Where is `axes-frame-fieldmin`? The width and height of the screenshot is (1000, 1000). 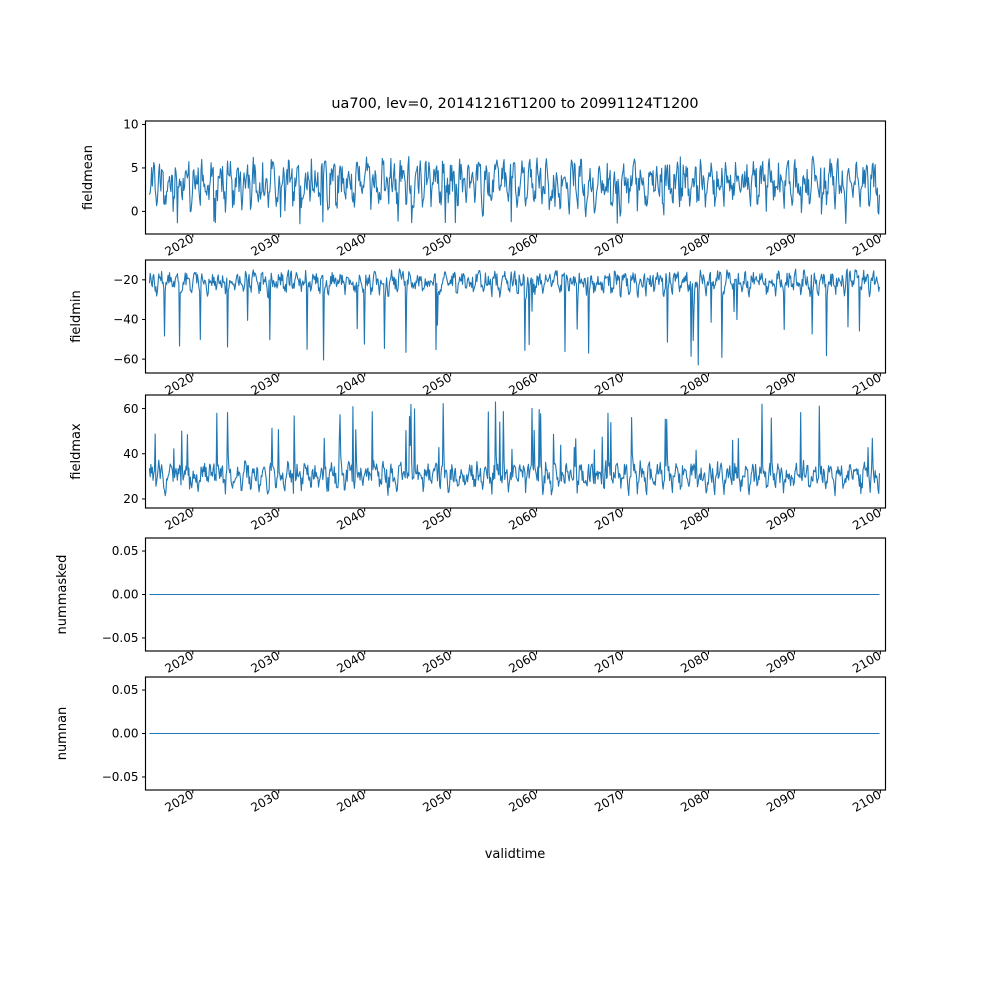
axes-frame-fieldmin is located at coordinates (515, 316).